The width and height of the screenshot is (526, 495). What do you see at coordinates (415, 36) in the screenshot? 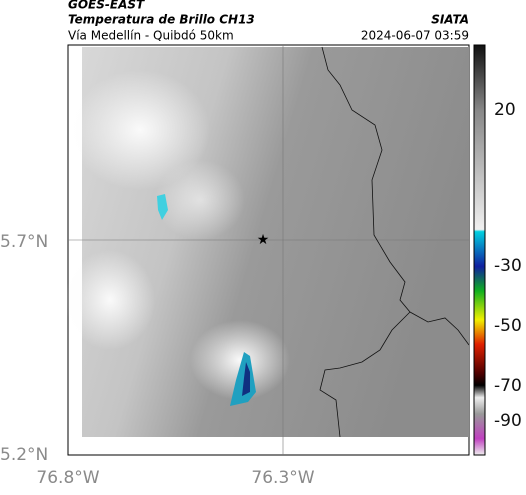
I see `datetime: 2024-06-07 03:59` at bounding box center [415, 36].